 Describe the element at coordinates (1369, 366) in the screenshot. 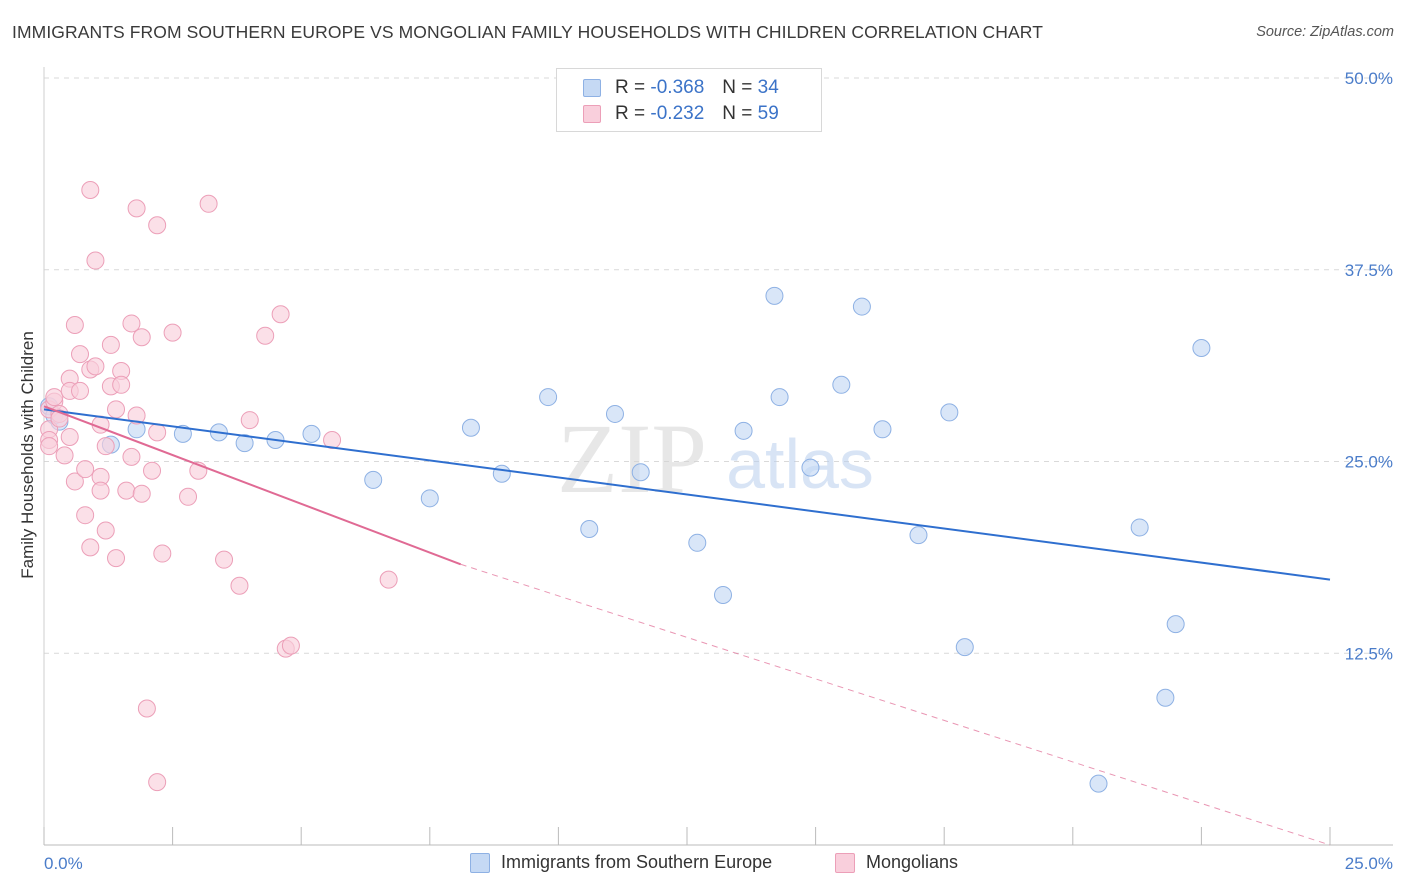

I see `tick-labels: 12.5% 25.0% 37.5% 50.0%` at that location.